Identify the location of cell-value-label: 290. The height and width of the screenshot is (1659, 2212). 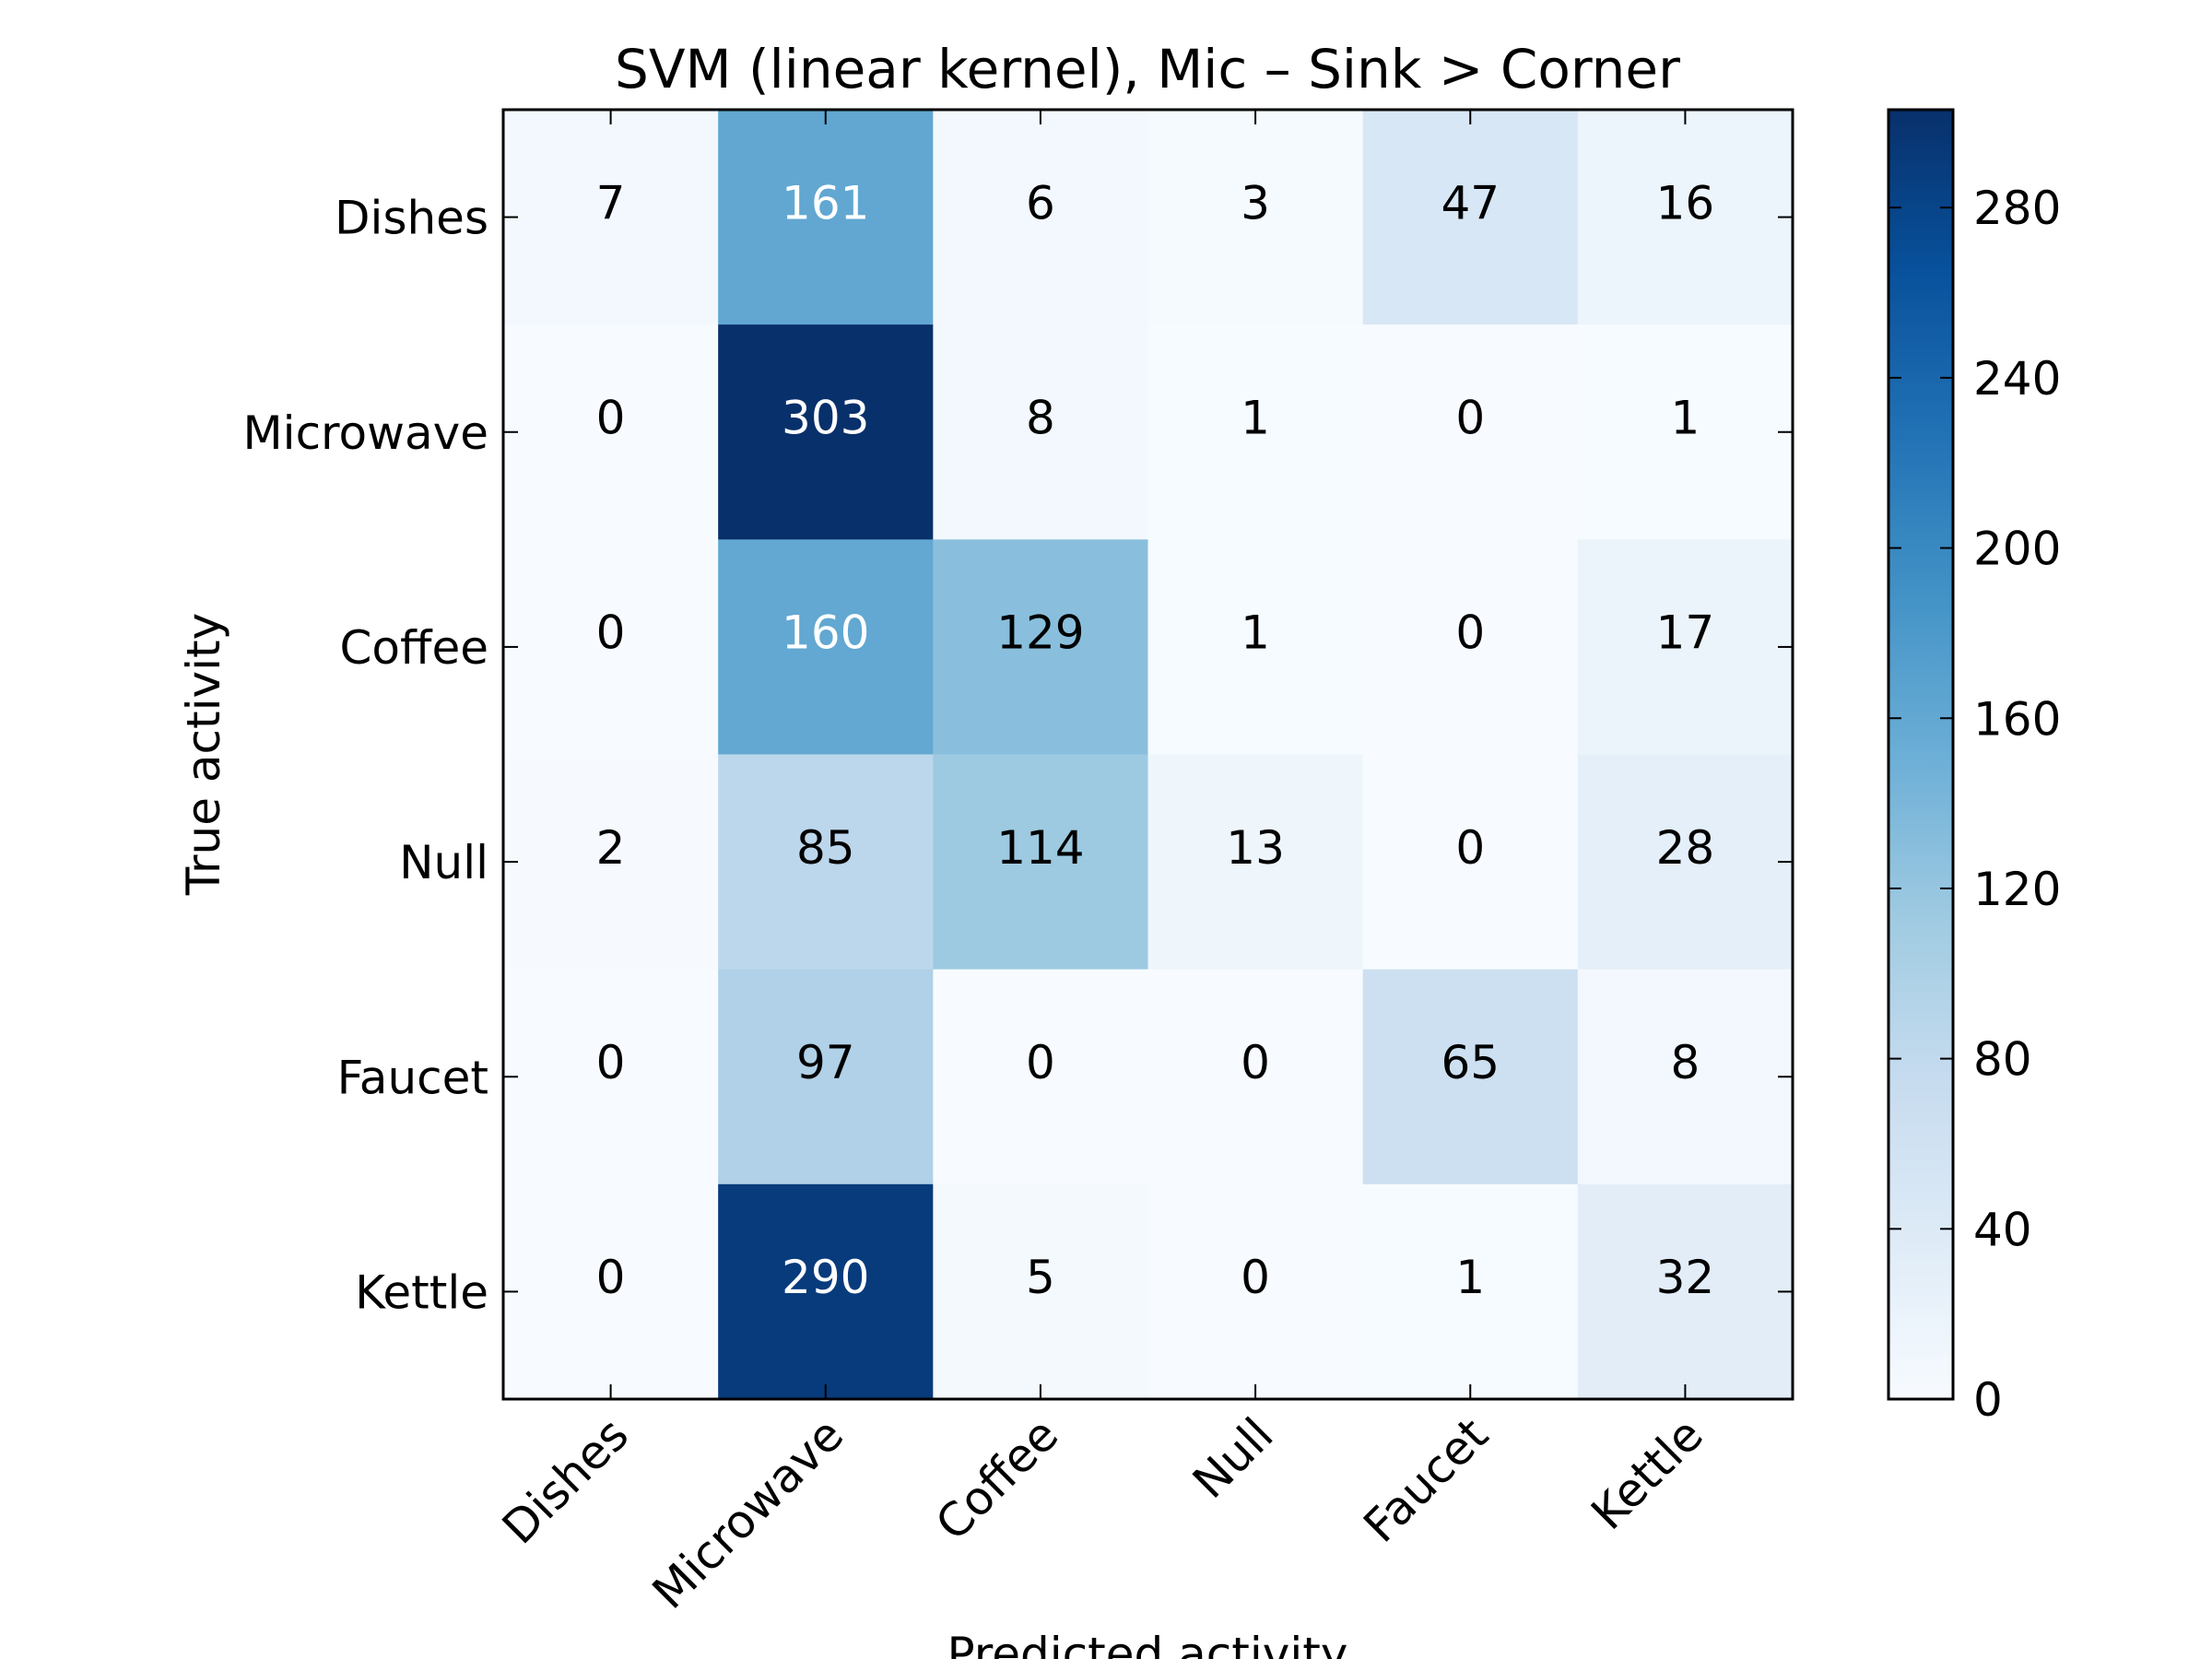
(825, 1277).